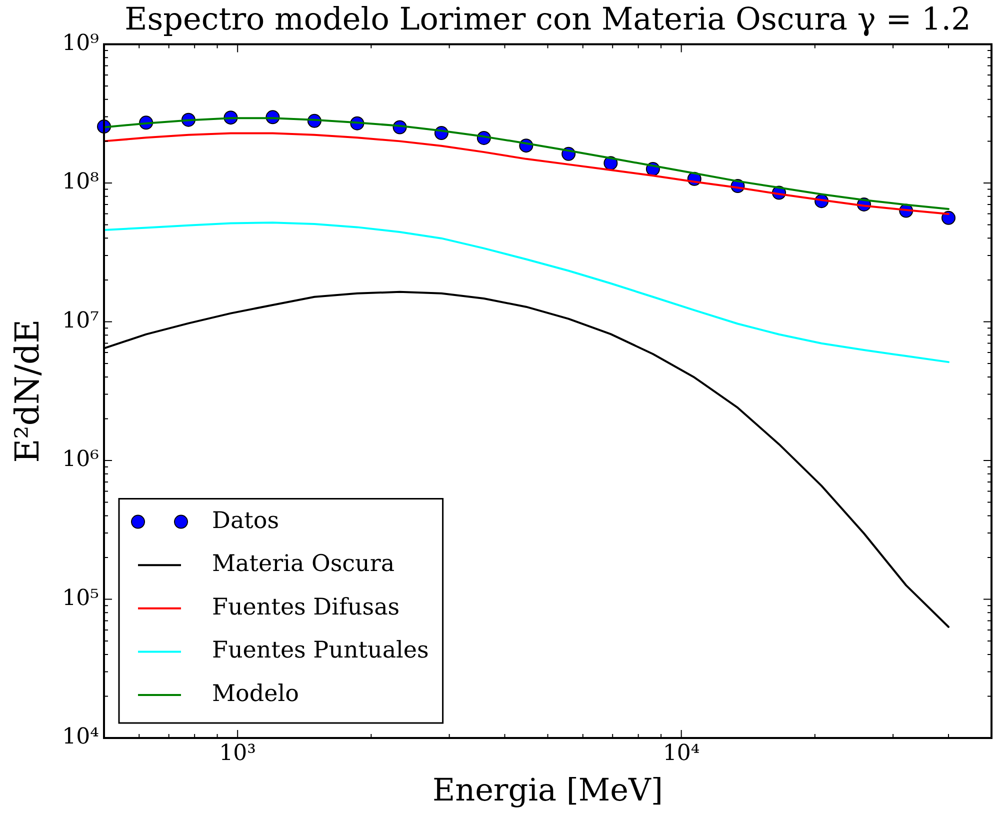 The height and width of the screenshot is (815, 999). I want to click on legend-label: Materia Oscura, so click(303, 564).